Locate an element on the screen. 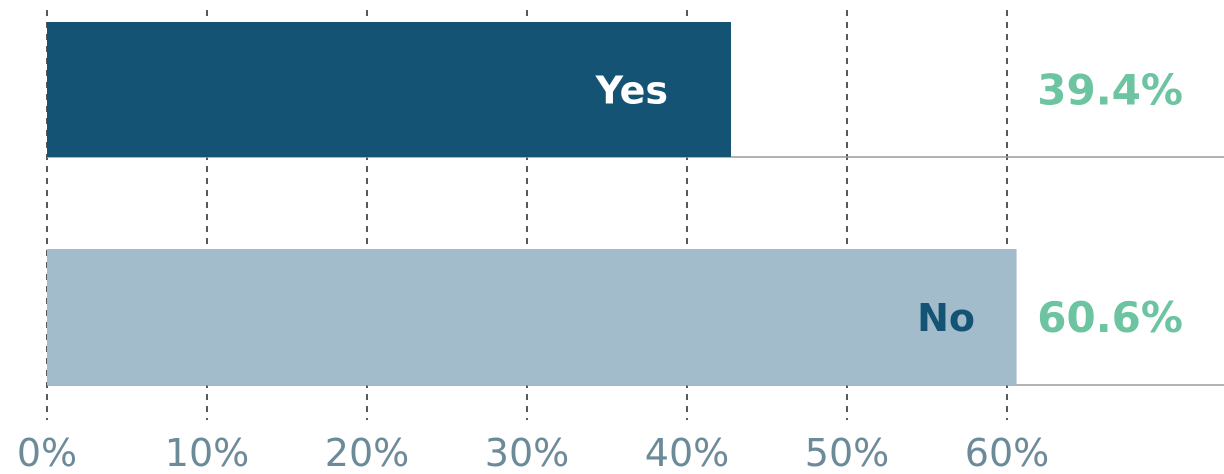 The image size is (1224, 474). x-tick-label-1: 10% is located at coordinates (207, 452).